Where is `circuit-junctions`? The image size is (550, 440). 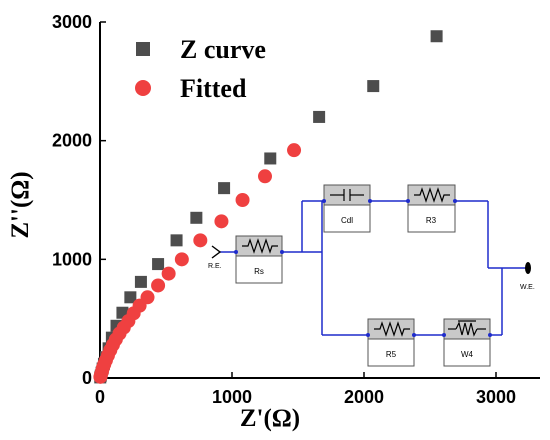
circuit-junctions is located at coordinates (363, 268).